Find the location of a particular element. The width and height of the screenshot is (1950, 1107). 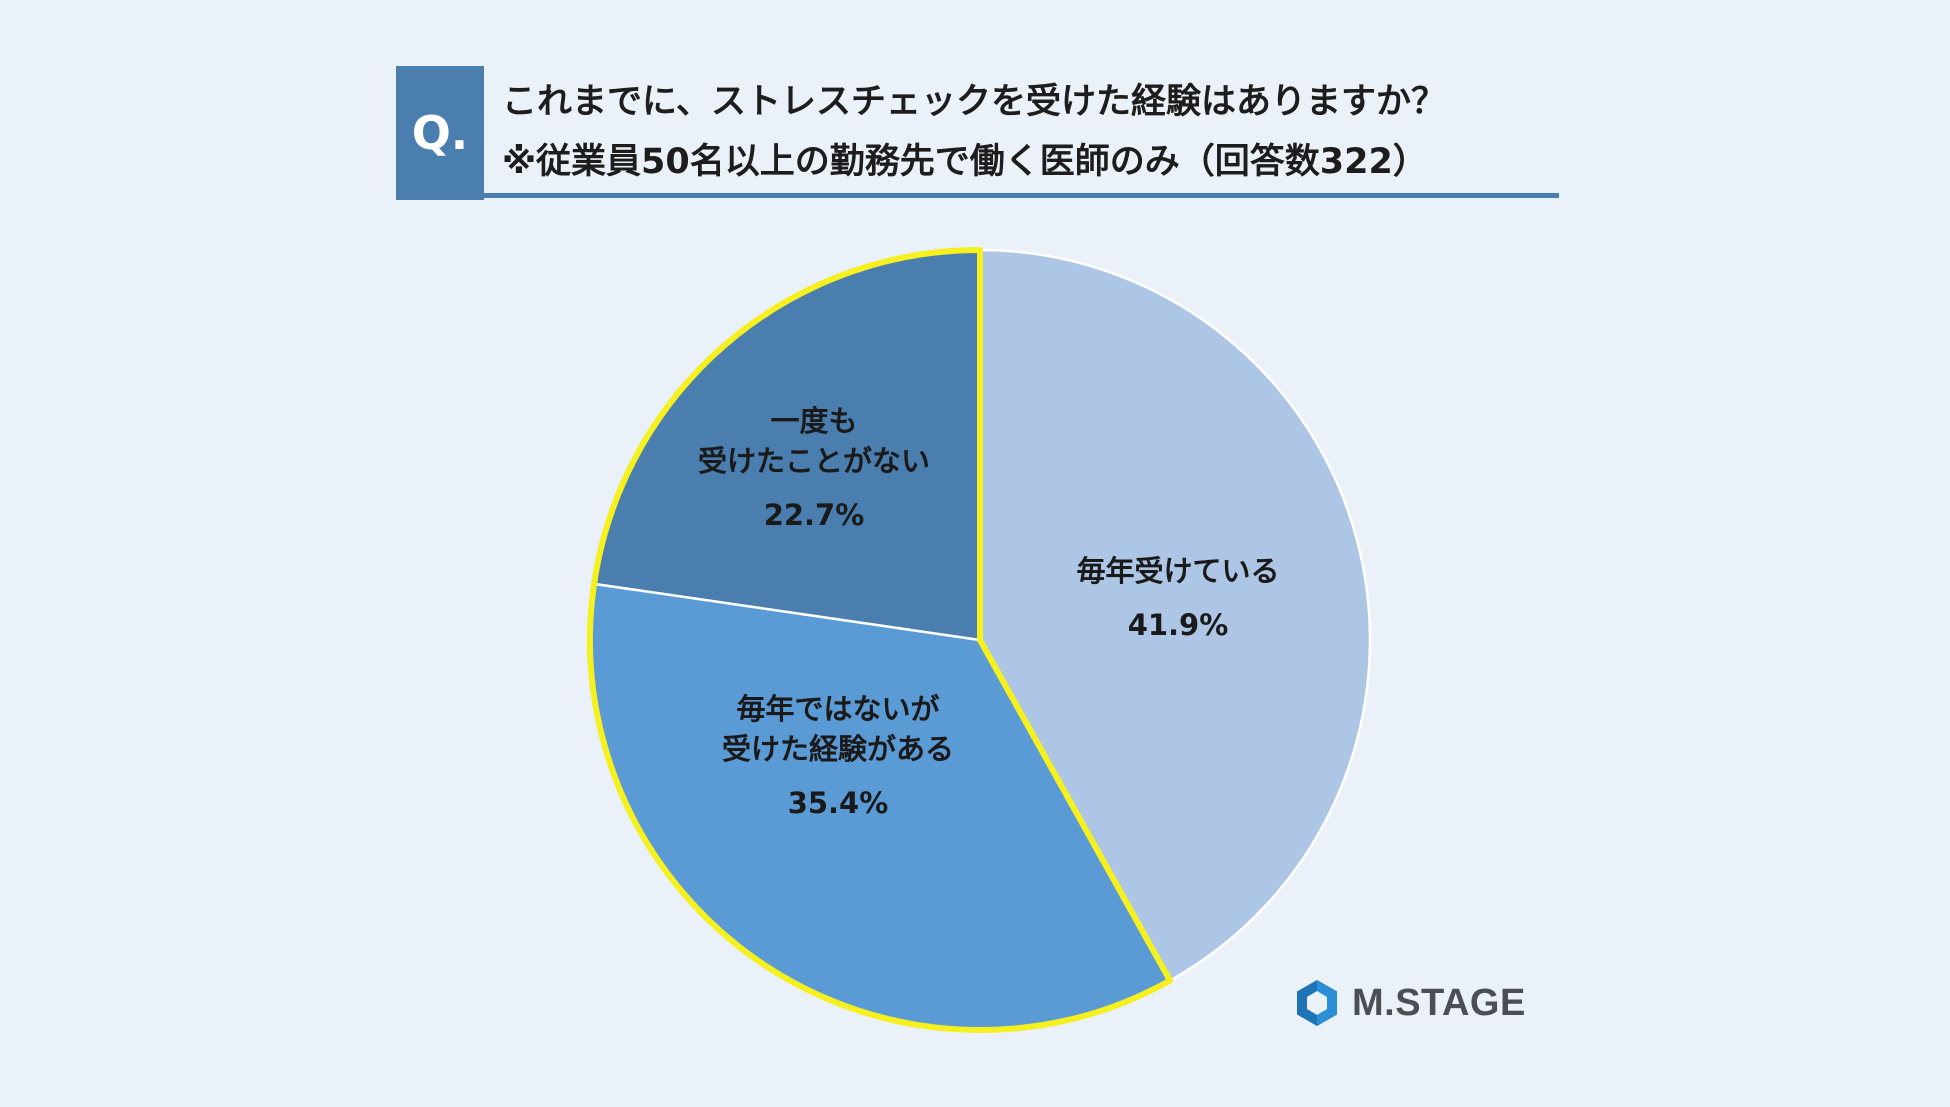

hexagon-logo-icon is located at coordinates (1317, 1003).